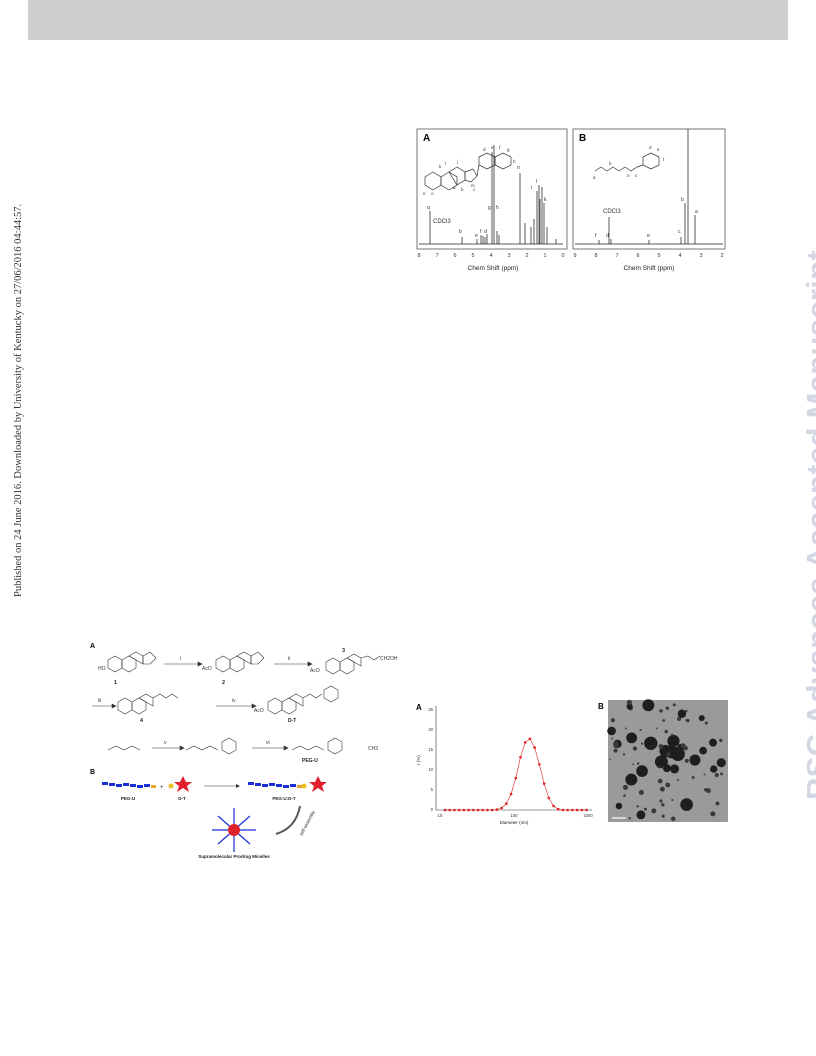 The image size is (816, 1056). Describe the element at coordinates (588, 815) in the screenshot. I see `dls-x-tick: 1000` at that location.